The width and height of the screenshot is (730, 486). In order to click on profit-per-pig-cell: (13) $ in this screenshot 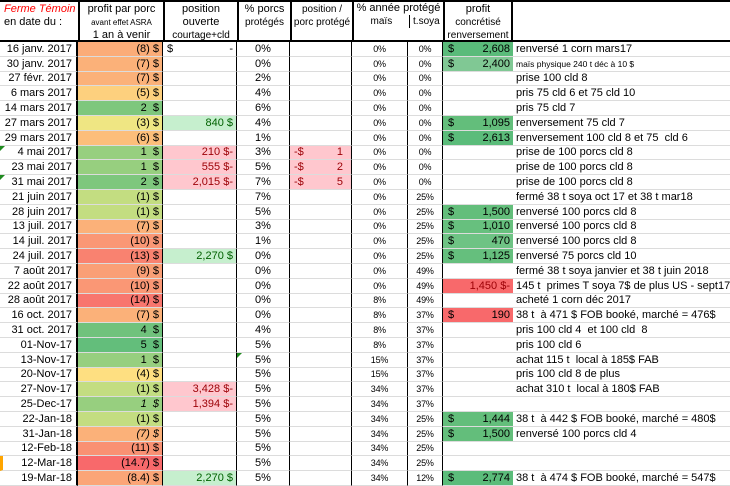, I will do `click(120, 256)`.